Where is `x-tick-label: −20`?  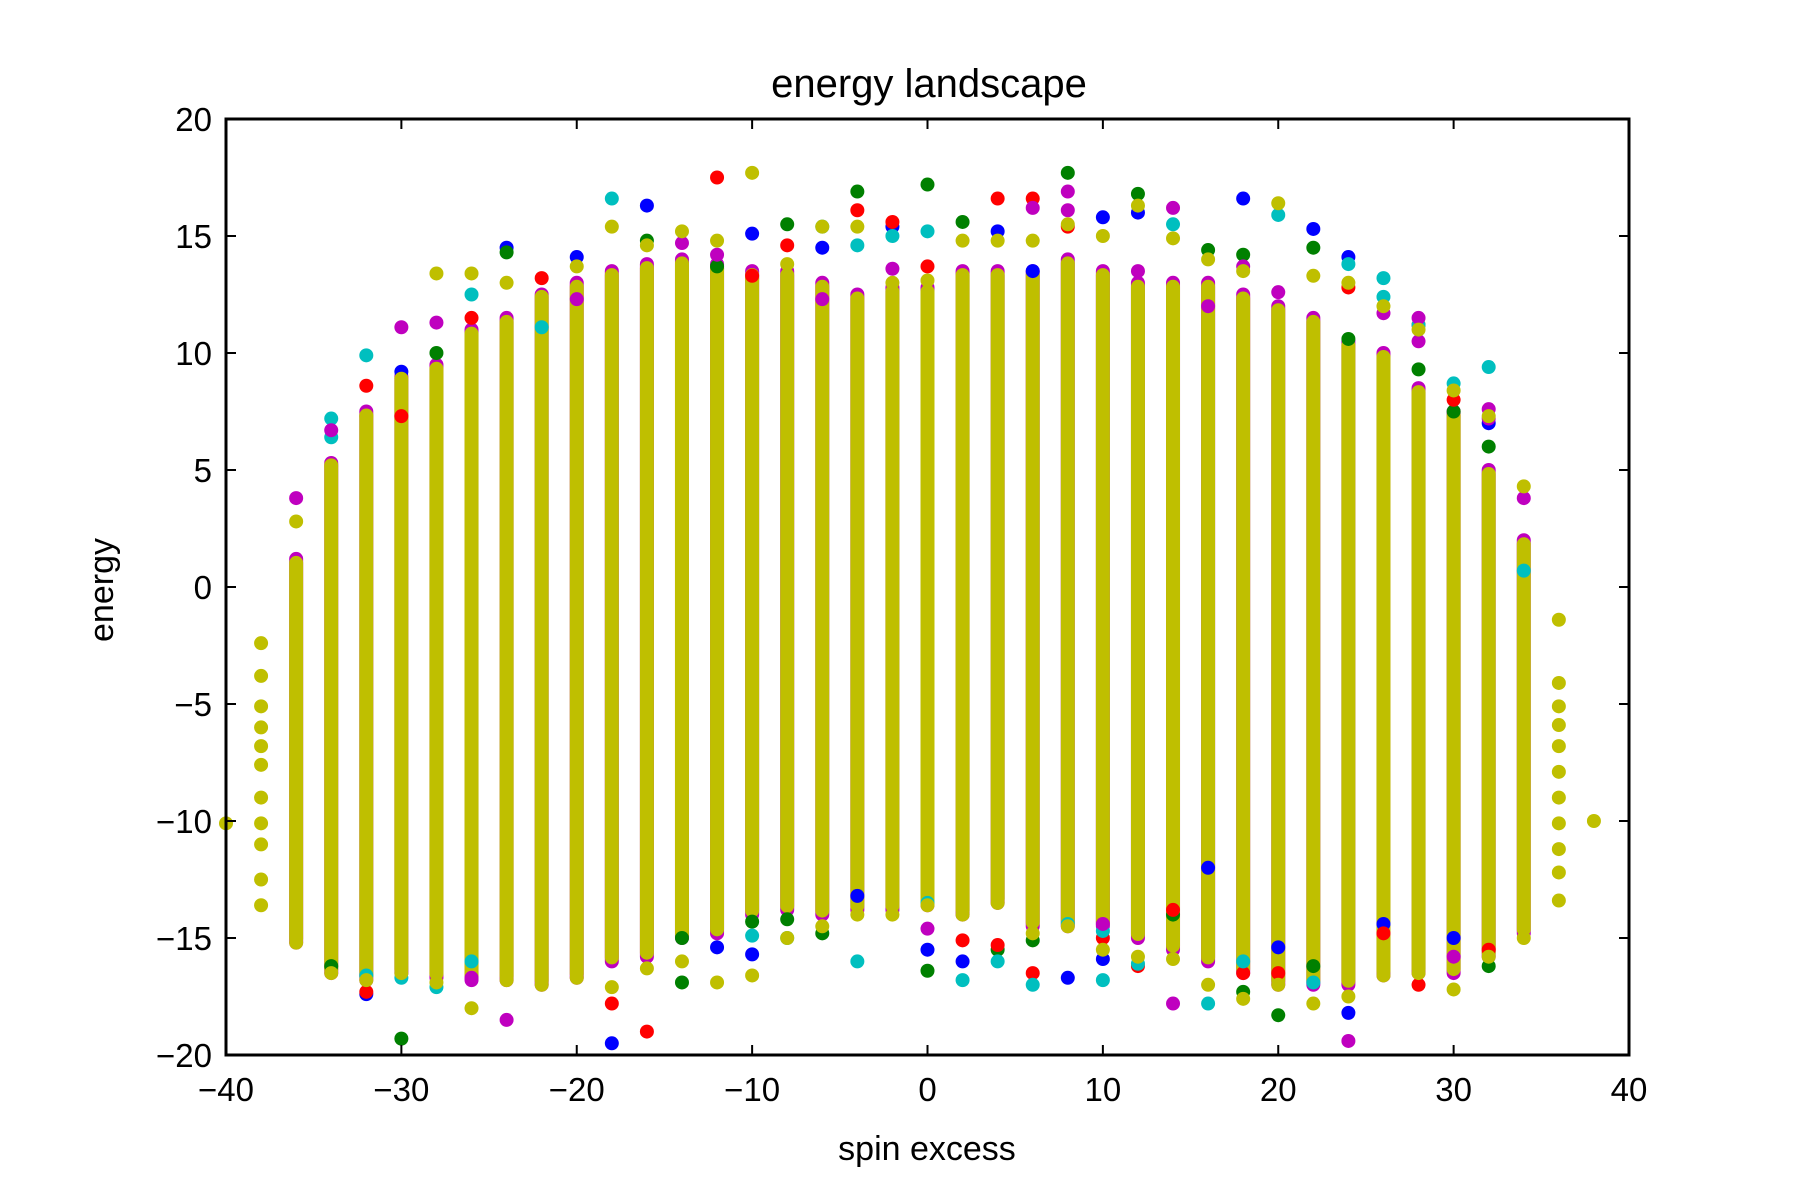 x-tick-label: −20 is located at coordinates (577, 1089).